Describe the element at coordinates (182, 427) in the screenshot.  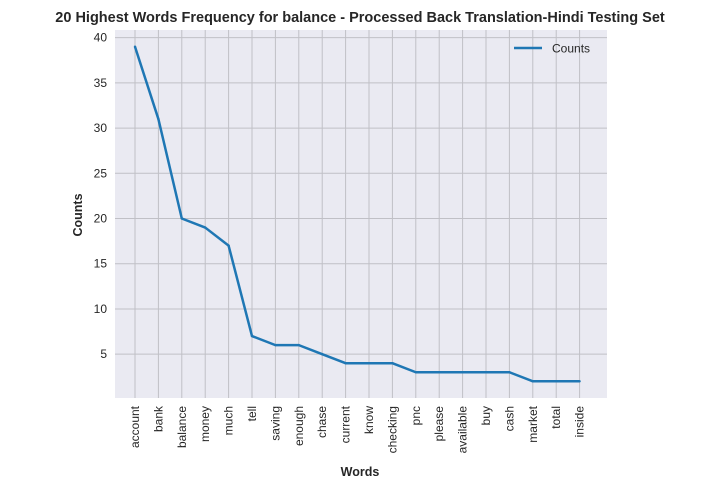
I see `x-tick-label: balance` at that location.